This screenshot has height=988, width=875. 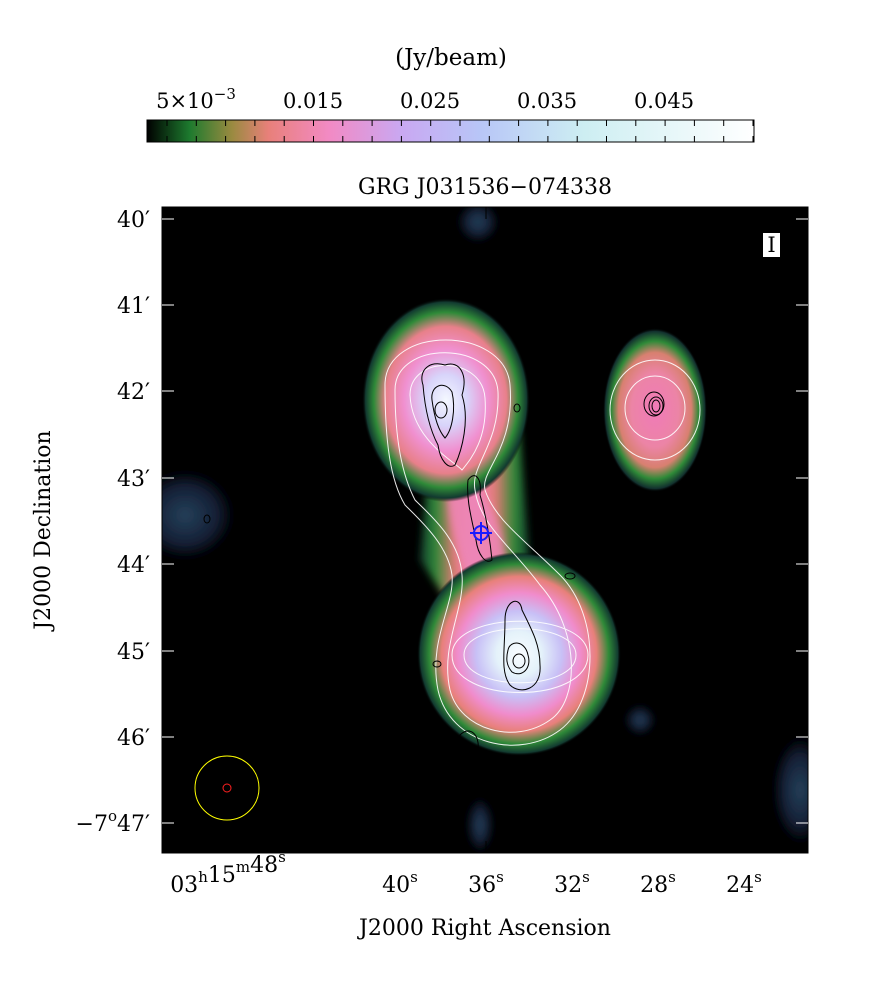 I want to click on beam-ellipse-high-res, so click(x=227, y=788).